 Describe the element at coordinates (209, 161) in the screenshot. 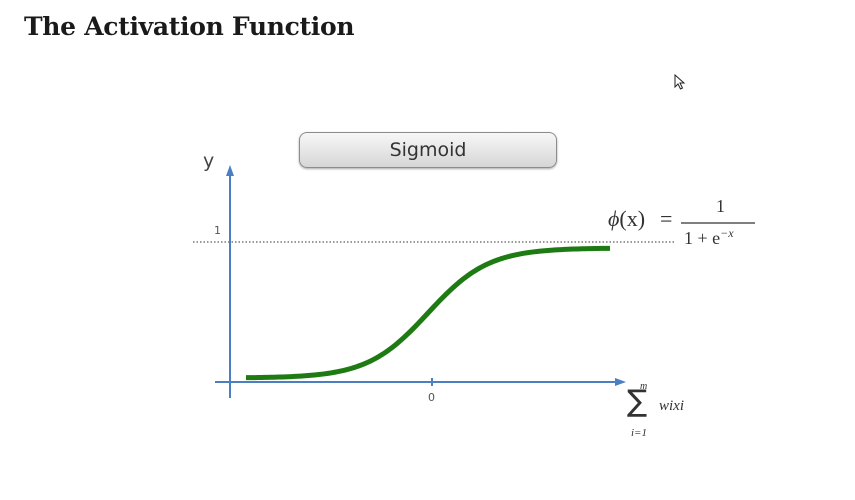

I see `y-axis-label: y` at that location.